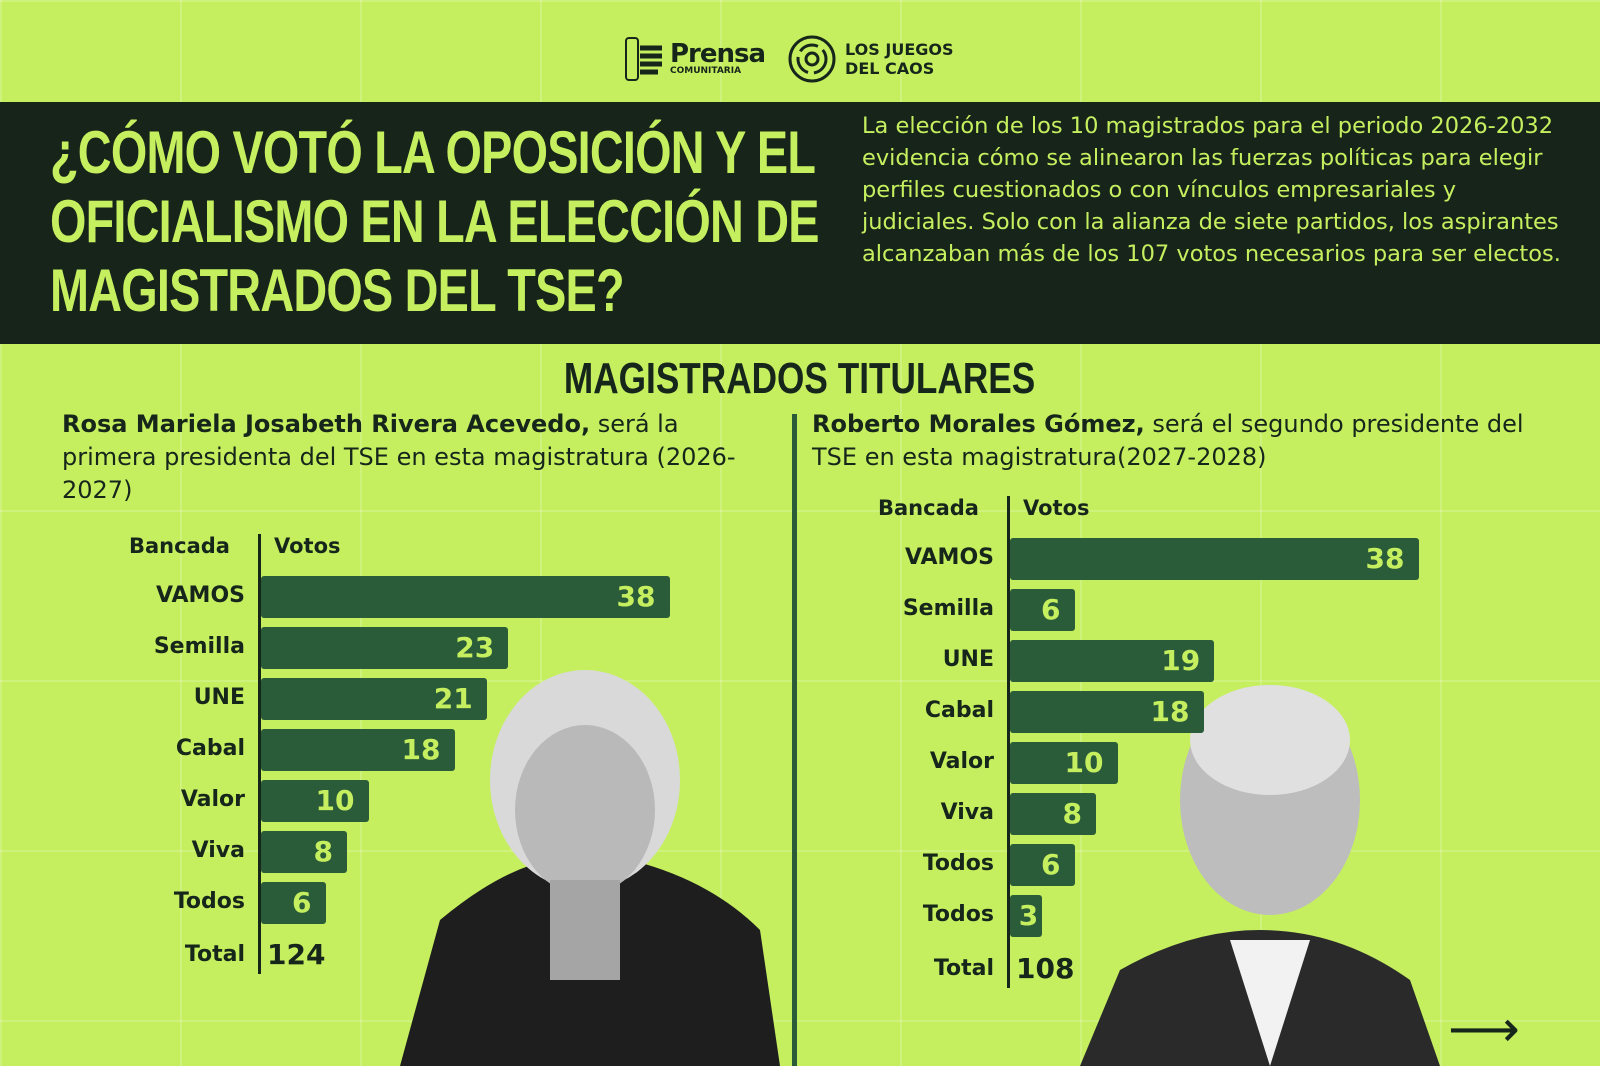 This screenshot has height=1066, width=1600. Describe the element at coordinates (1045, 968) in the screenshot. I see `total-value: 108` at that location.